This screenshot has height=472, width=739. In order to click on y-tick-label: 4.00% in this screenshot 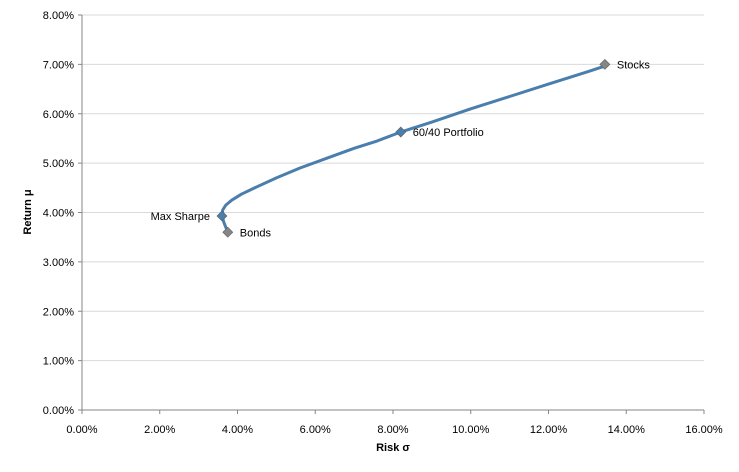, I will do `click(58, 214)`.